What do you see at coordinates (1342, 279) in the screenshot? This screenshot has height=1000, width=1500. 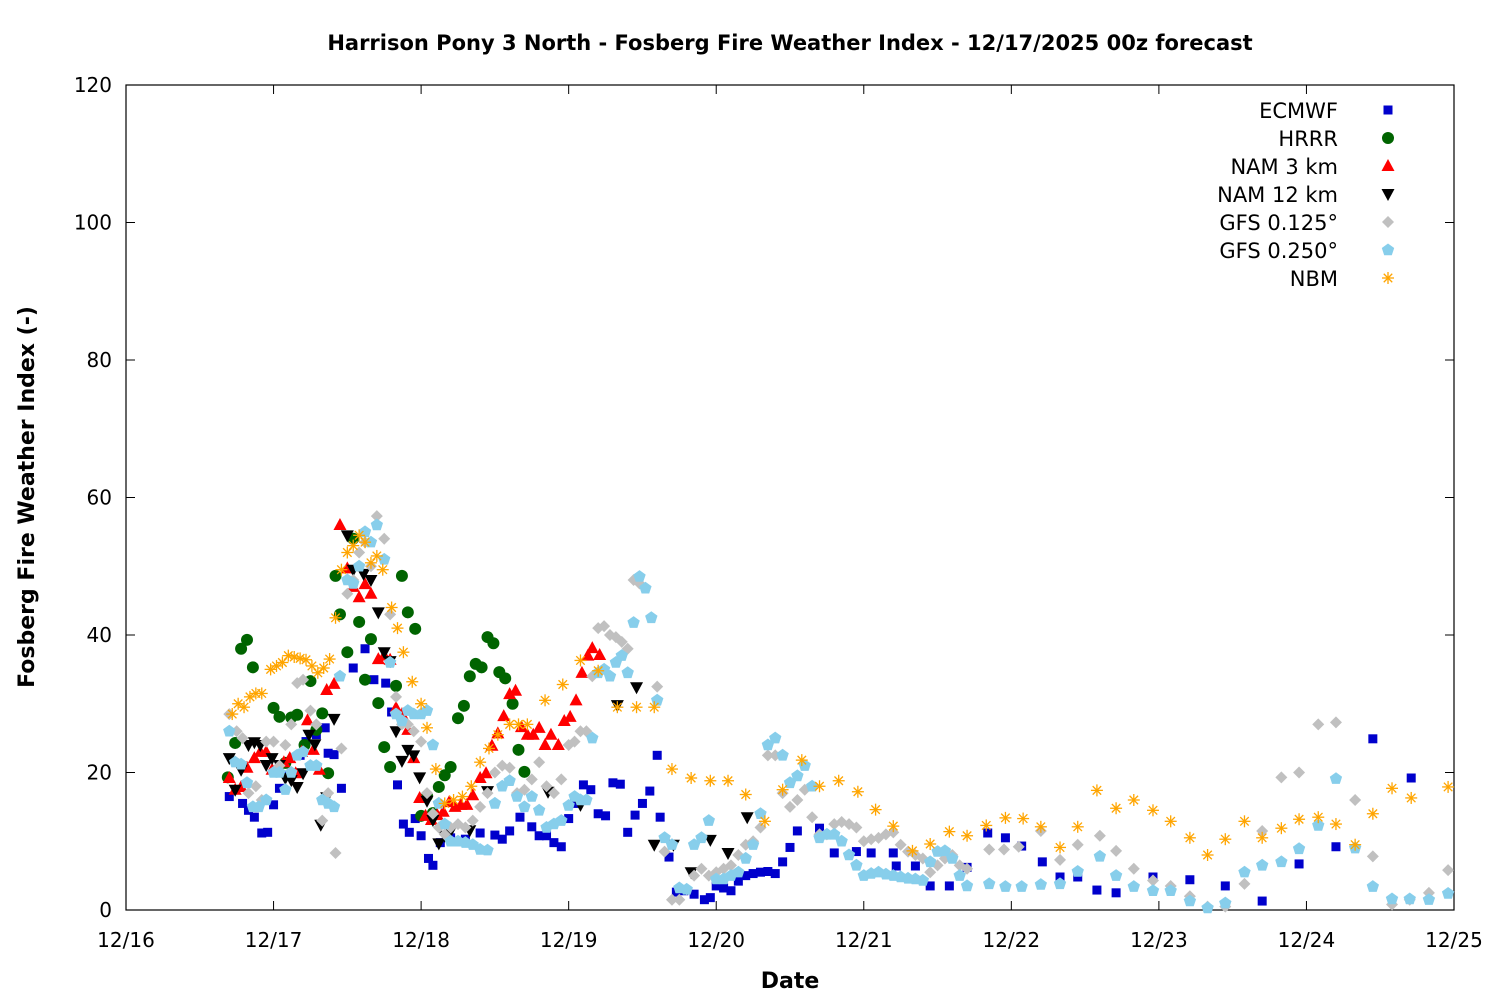 I see `legend-item: NBM` at bounding box center [1342, 279].